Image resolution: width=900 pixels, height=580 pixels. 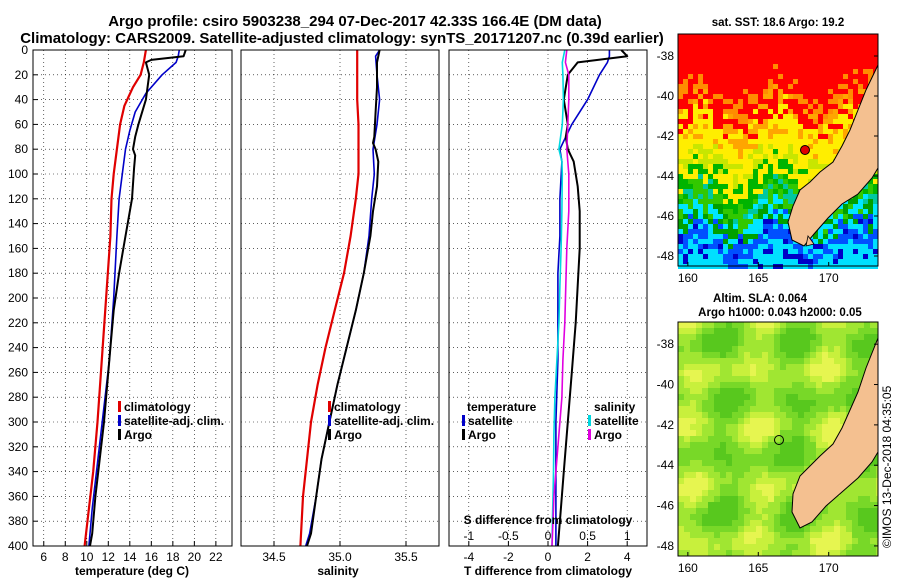 I want to click on series-line-argo, so click(x=343, y=298).